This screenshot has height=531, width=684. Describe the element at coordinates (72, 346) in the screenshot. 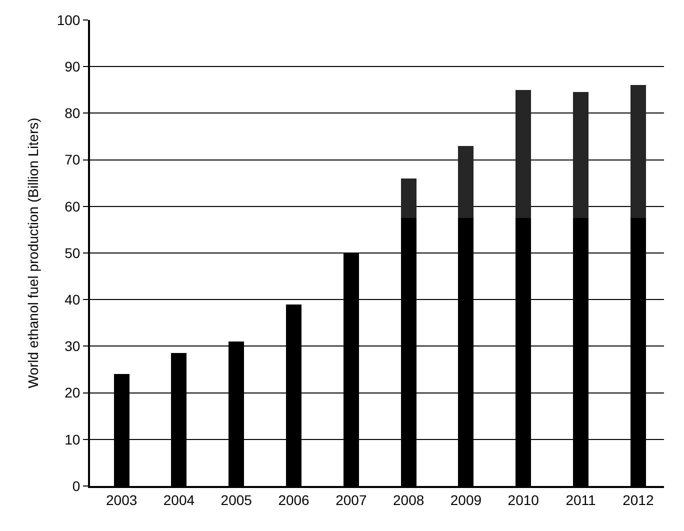

I see `y-tick-label: 30` at that location.